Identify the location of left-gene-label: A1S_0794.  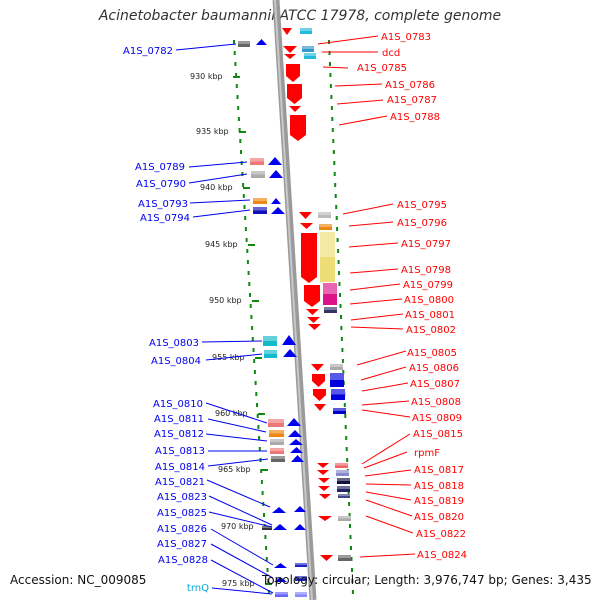
(165, 218).